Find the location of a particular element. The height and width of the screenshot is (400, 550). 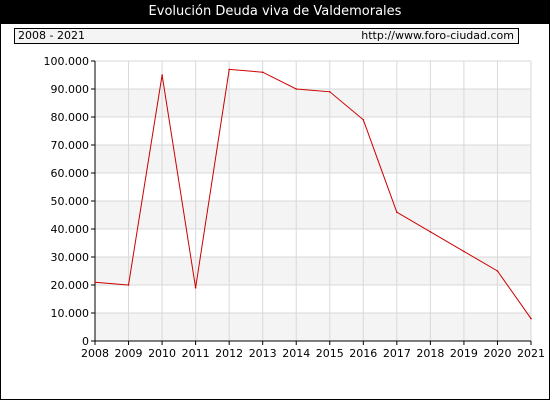

x-tick-label: 2021 is located at coordinates (531, 353).